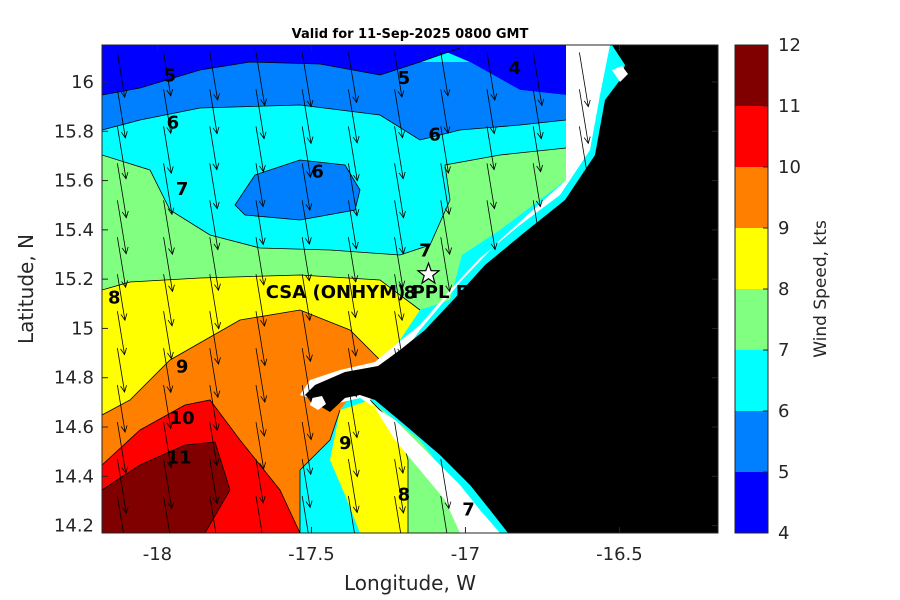 Image resolution: width=900 pixels, height=600 pixels. Describe the element at coordinates (178, 458) in the screenshot. I see `contour-label: 11` at that location.